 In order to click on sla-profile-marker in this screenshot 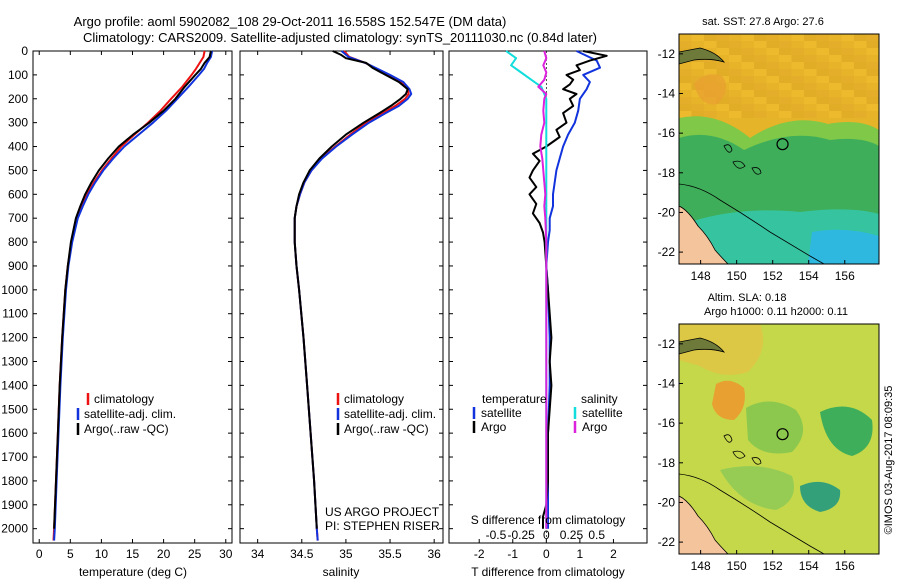, I will do `click(782, 434)`.